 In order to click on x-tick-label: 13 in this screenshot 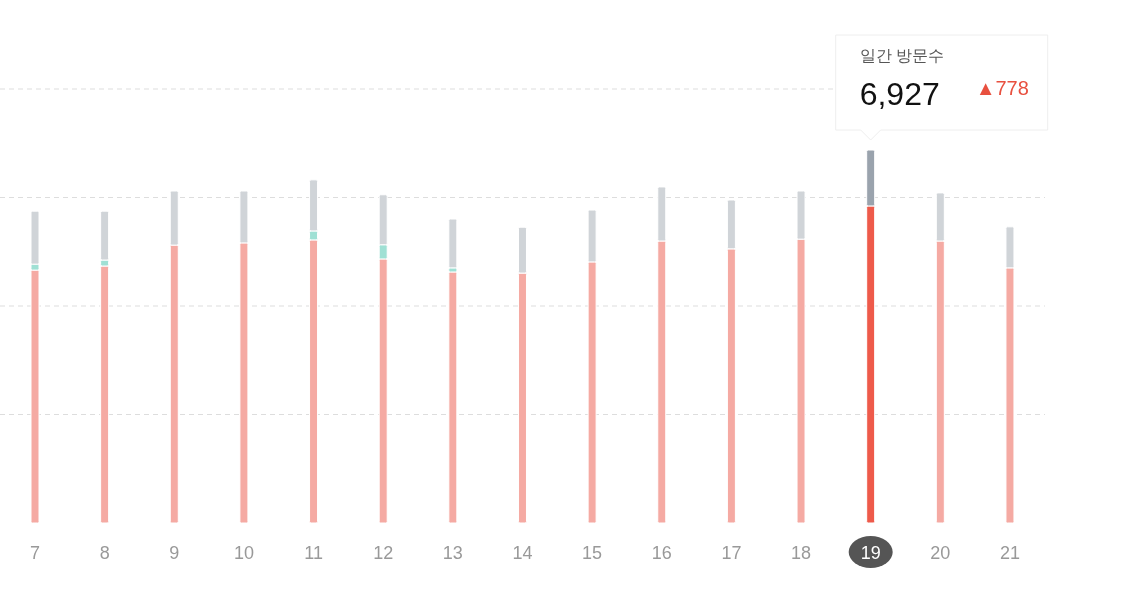, I will do `click(452, 553)`.